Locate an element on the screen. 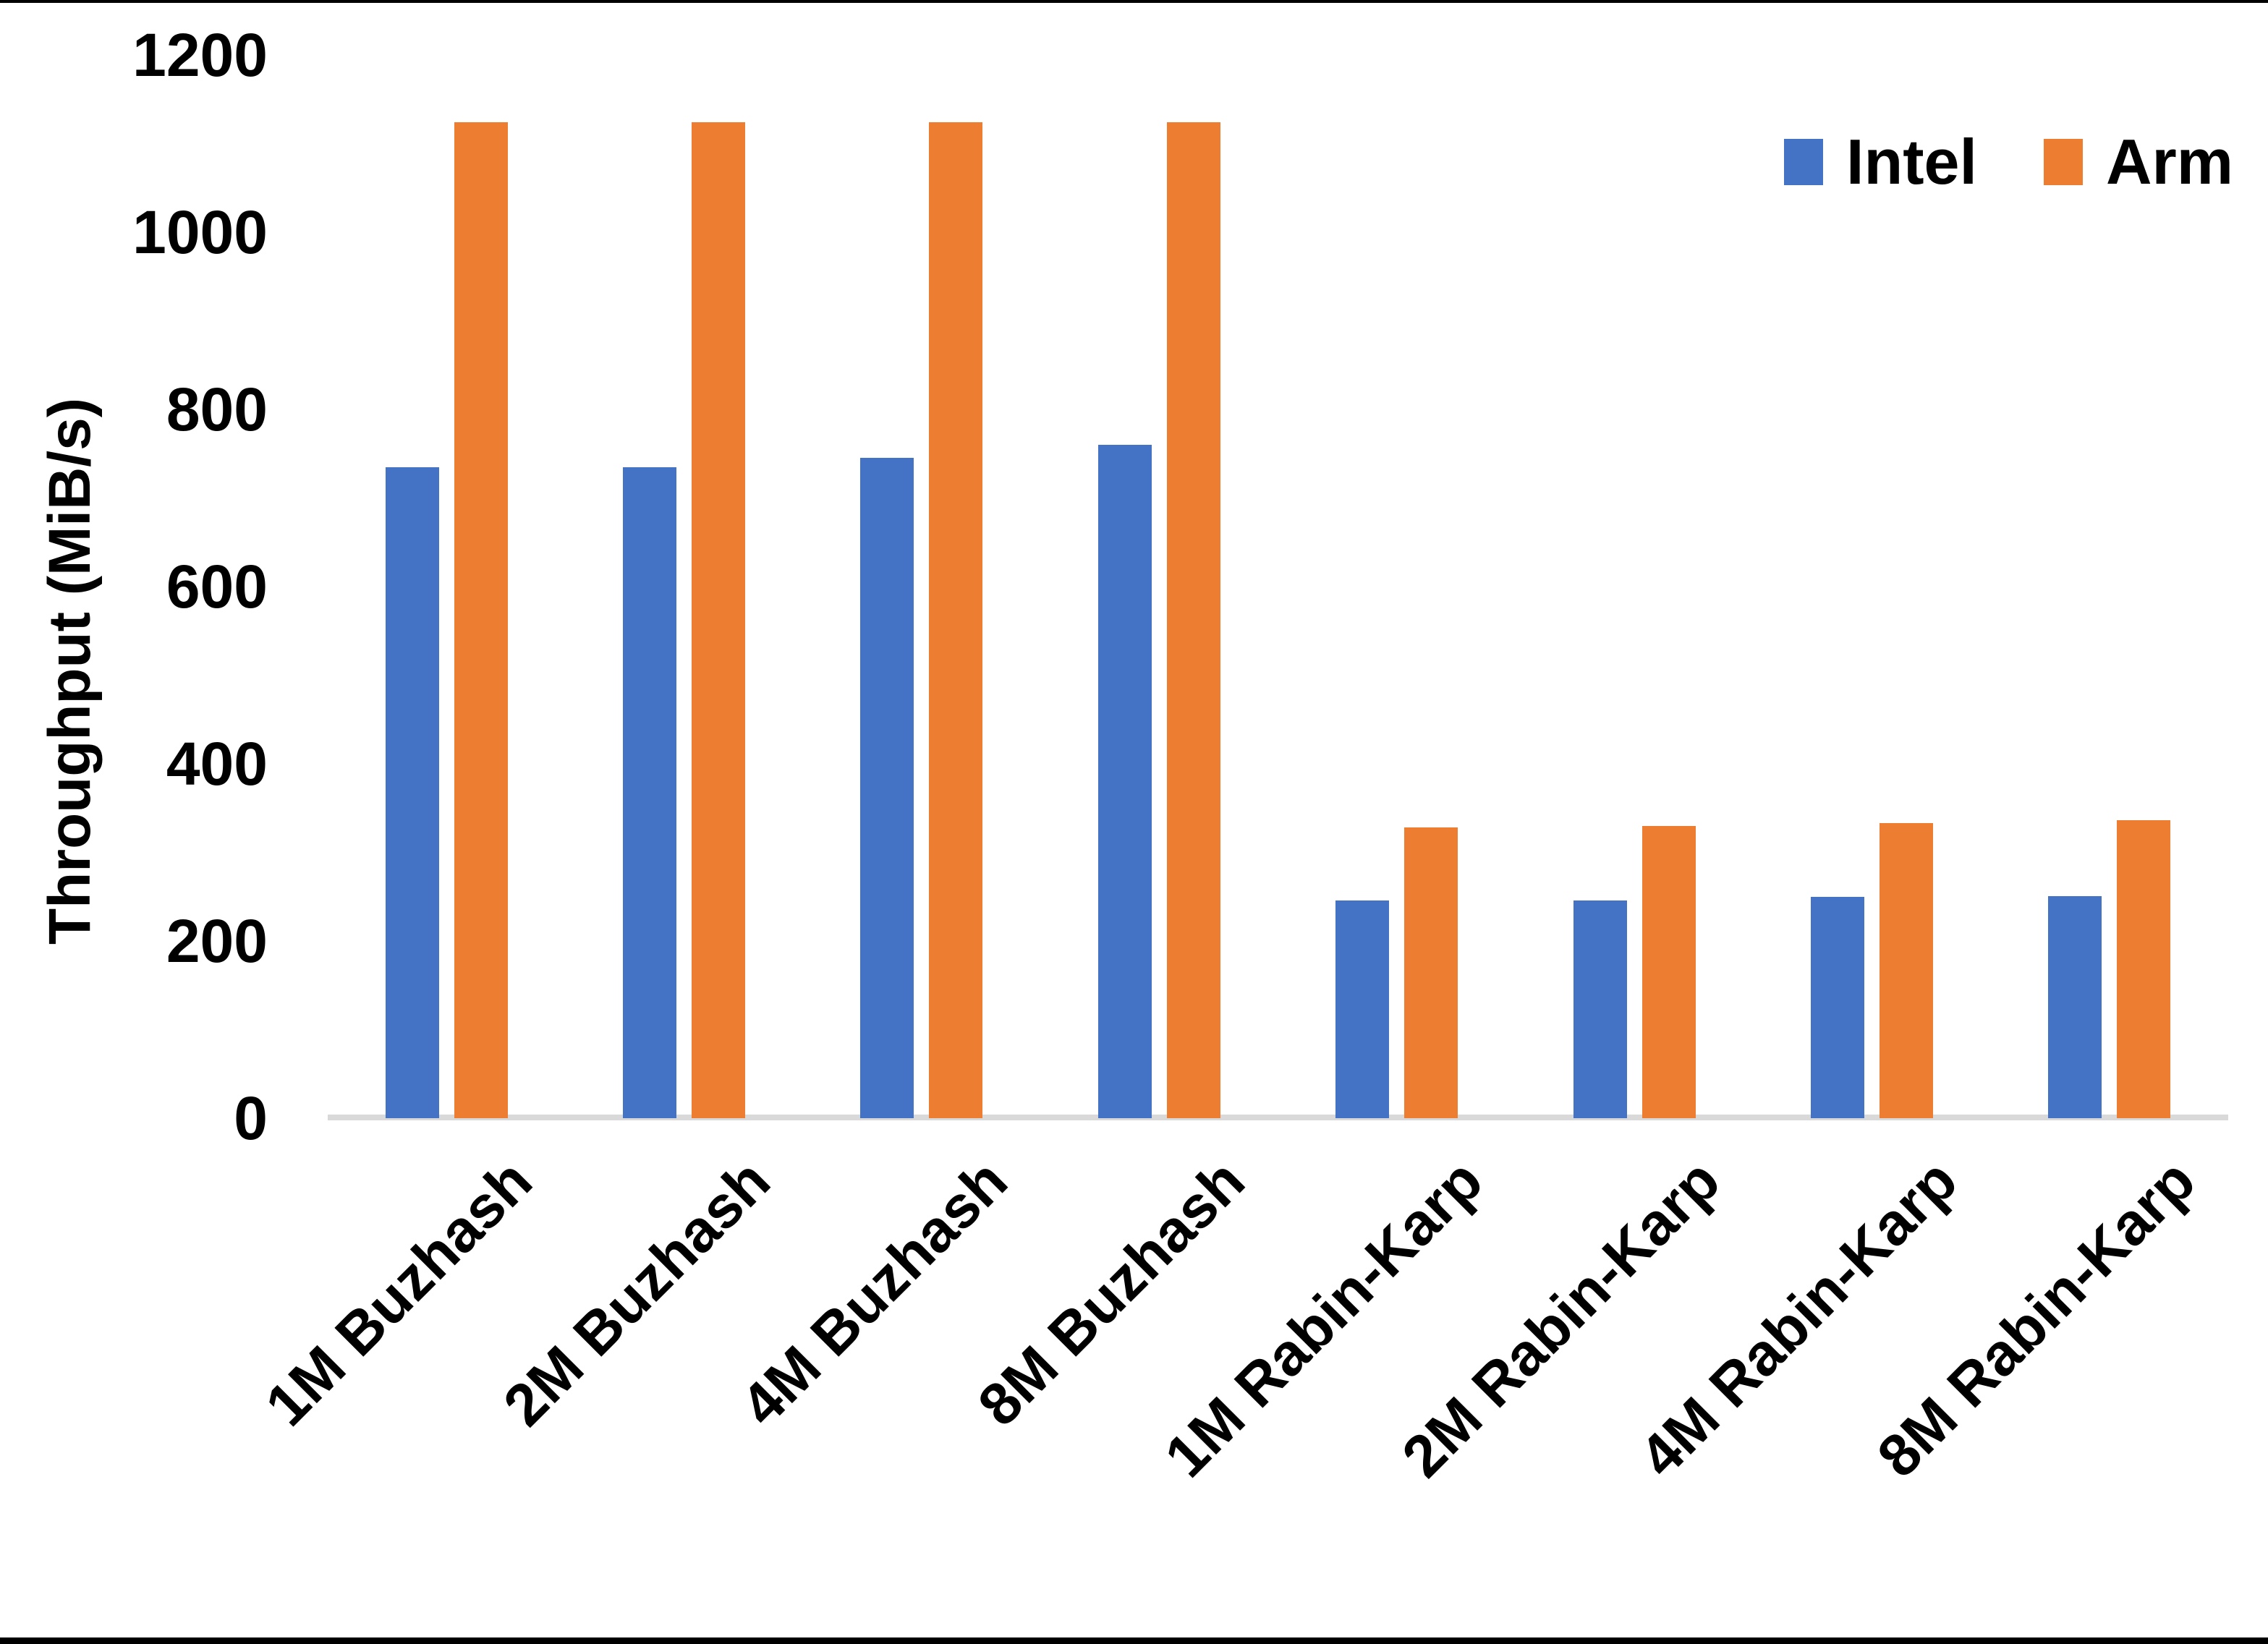 Image resolution: width=2268 pixels, height=1644 pixels. bar-intel-4m-rabin-karp is located at coordinates (1837, 1007).